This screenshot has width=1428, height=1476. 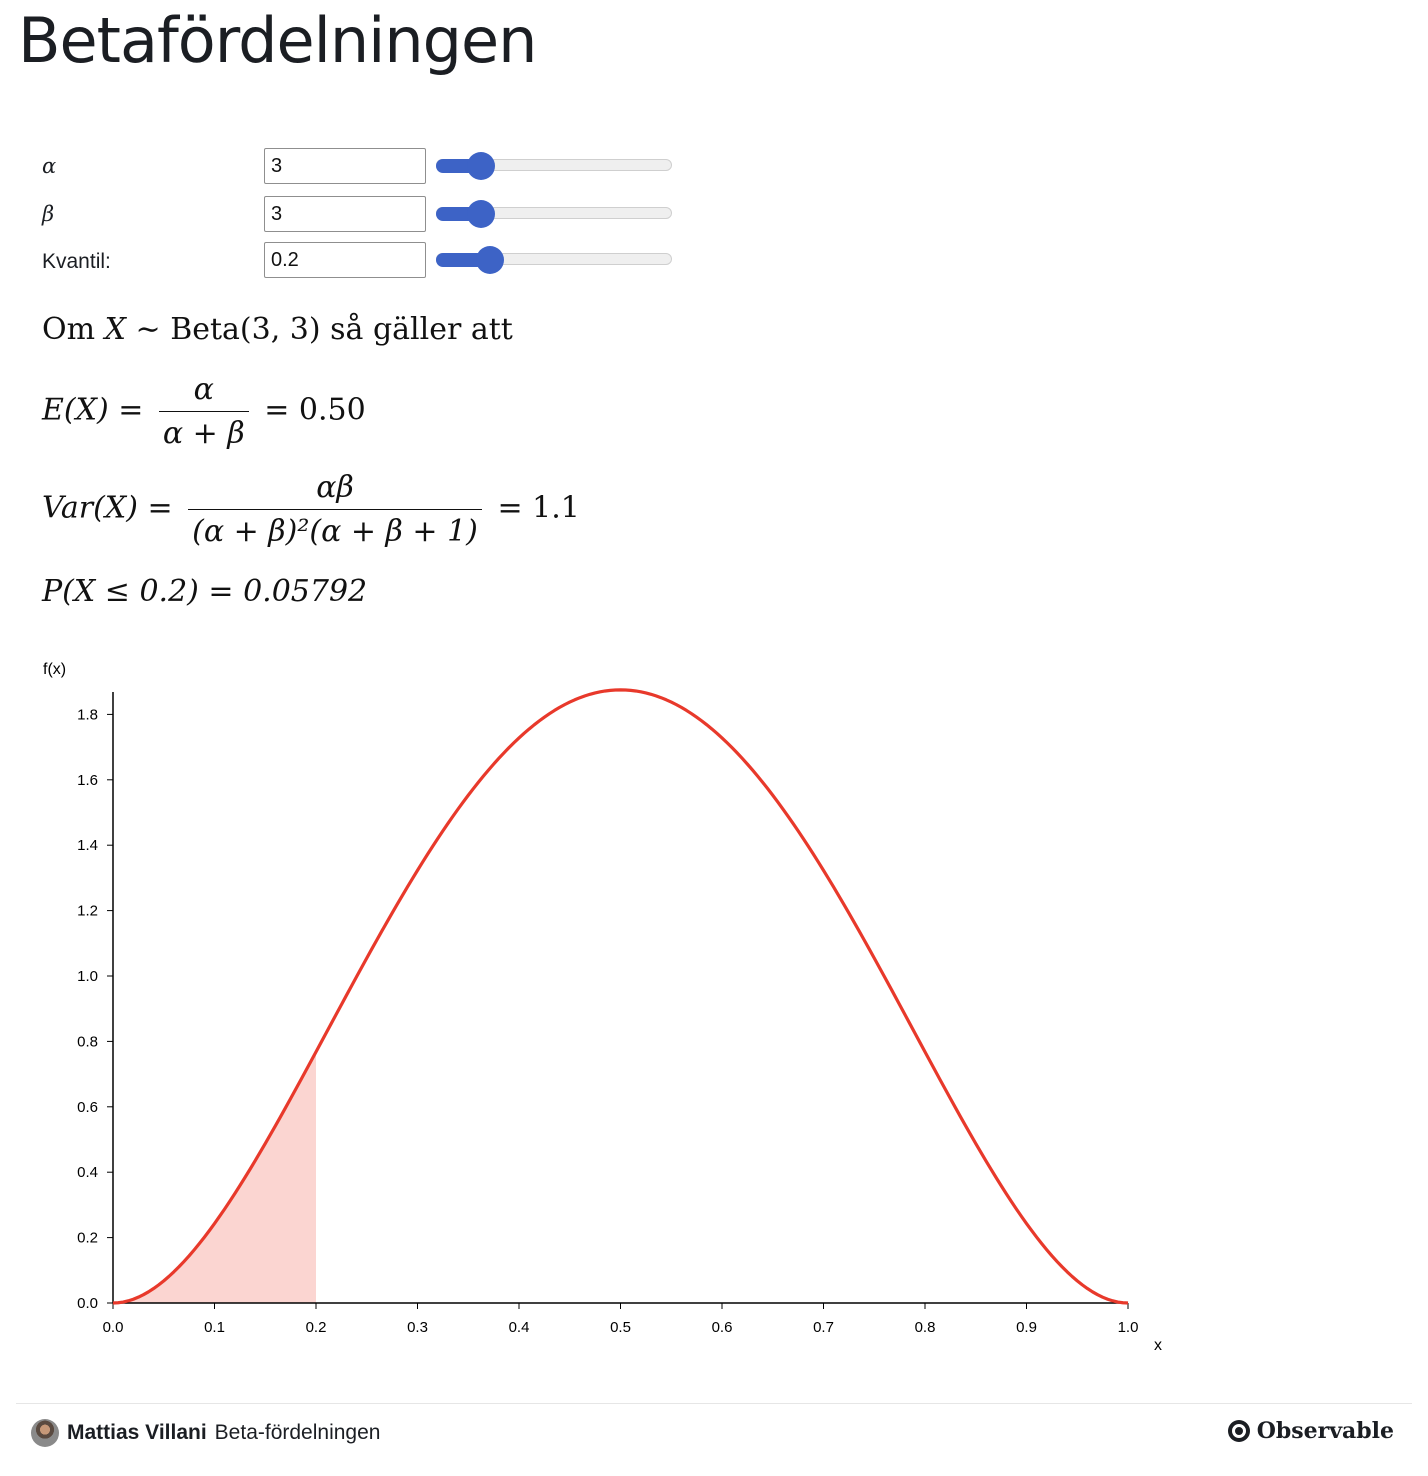 What do you see at coordinates (1026, 1327) in the screenshot?
I see `x-tick-label: 0.9` at bounding box center [1026, 1327].